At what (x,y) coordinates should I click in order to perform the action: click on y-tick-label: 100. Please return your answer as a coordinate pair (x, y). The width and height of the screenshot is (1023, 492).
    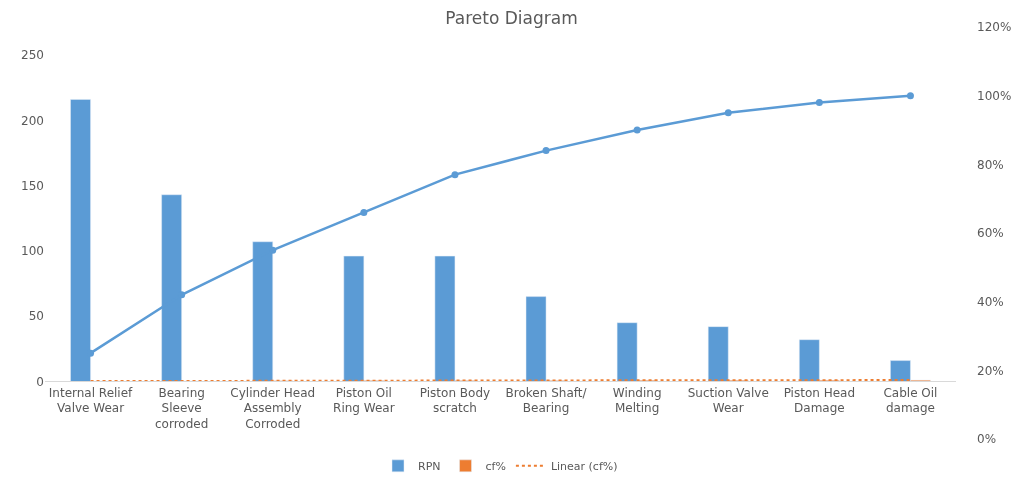
    Looking at the image, I should click on (32, 251).